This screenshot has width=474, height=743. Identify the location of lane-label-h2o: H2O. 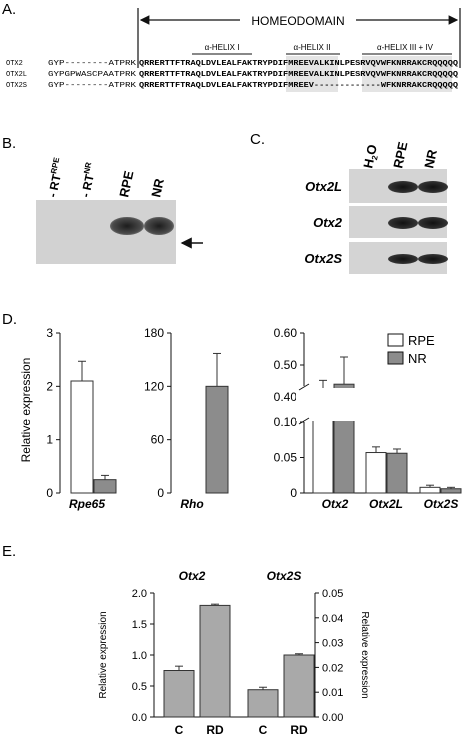
(371, 156).